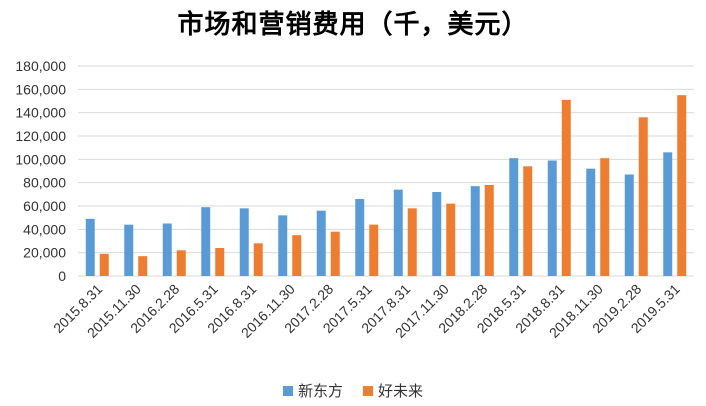  Describe the element at coordinates (44, 183) in the screenshot. I see `y-tick-label: 80,000` at that location.